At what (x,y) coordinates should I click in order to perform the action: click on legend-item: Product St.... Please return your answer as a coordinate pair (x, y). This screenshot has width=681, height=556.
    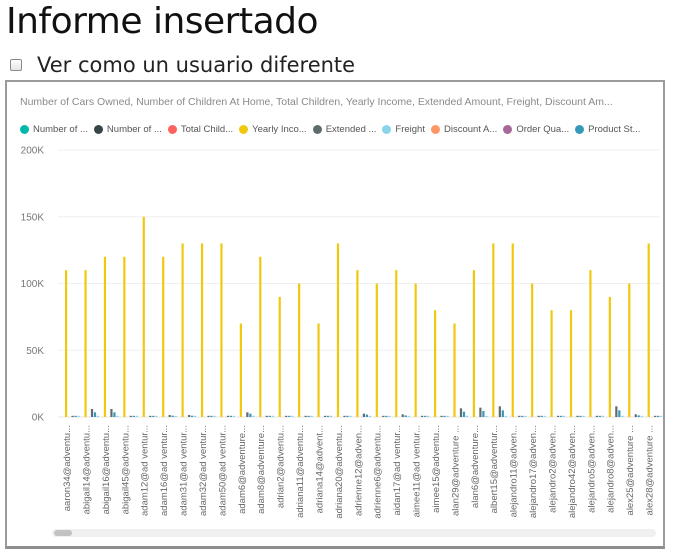
    Looking at the image, I should click on (607, 129).